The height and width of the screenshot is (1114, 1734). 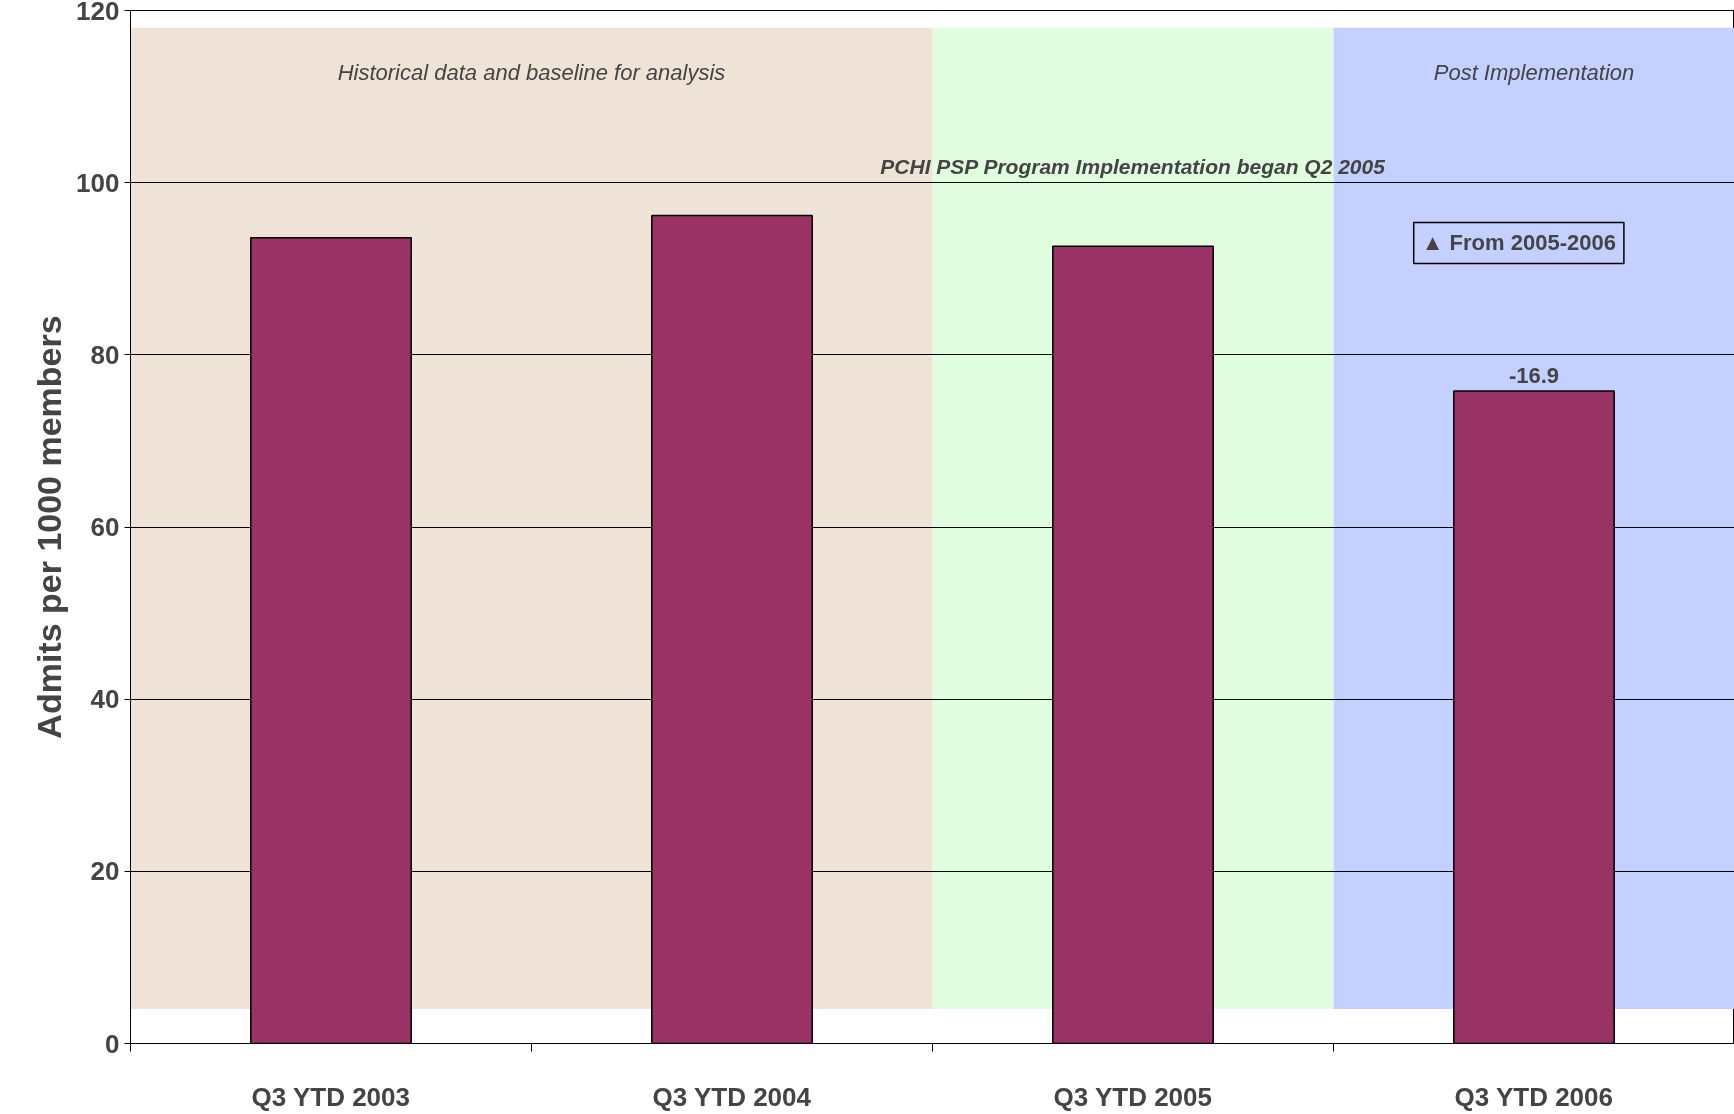 I want to click on y-tick-label: 0, so click(x=112, y=1043).